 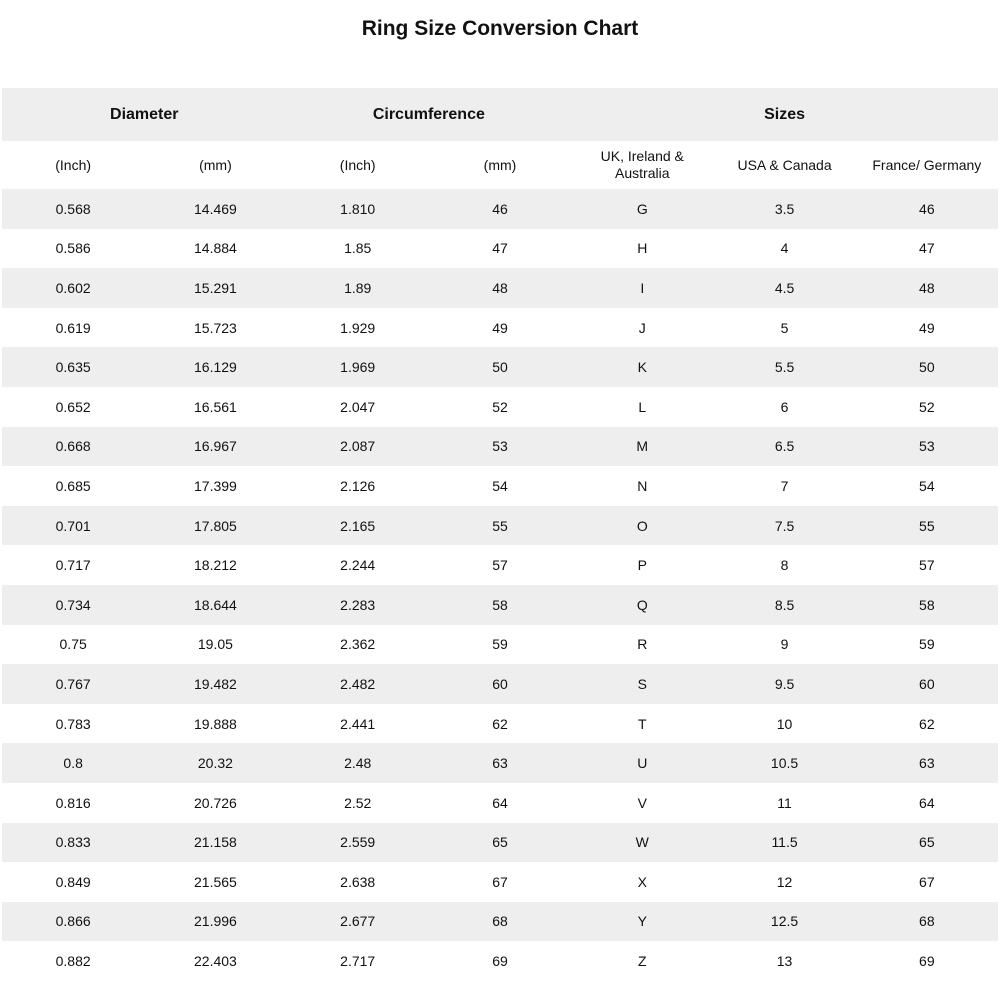 I want to click on cell-circumference-inch: 1.969, so click(x=358, y=367).